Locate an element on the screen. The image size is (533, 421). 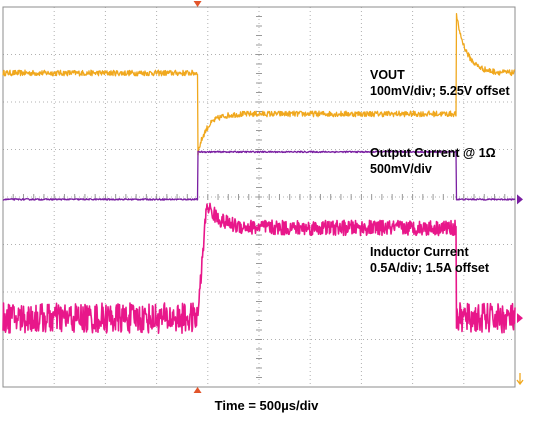
inductor_current-label-line: Inductor Current is located at coordinates (419, 252).